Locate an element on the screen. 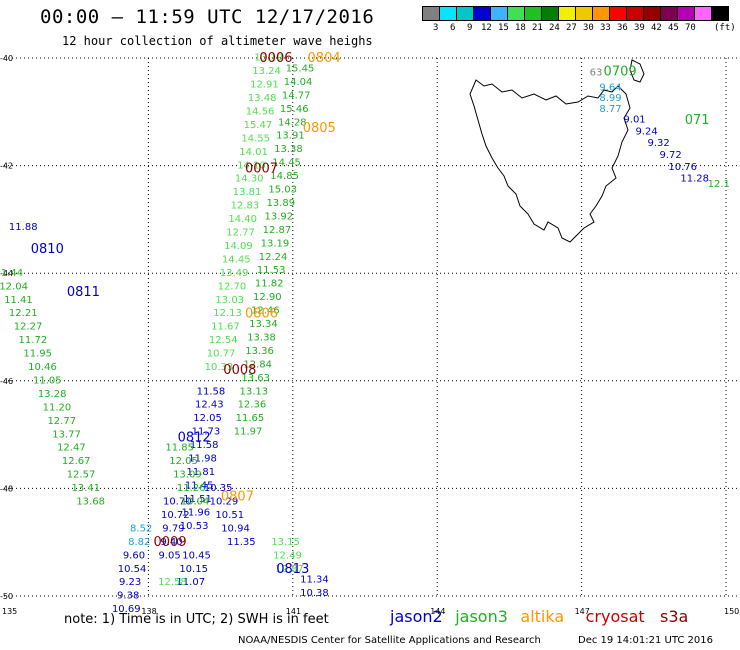 The image size is (740, 650). wave-height-value: 12.58 is located at coordinates (172, 582).